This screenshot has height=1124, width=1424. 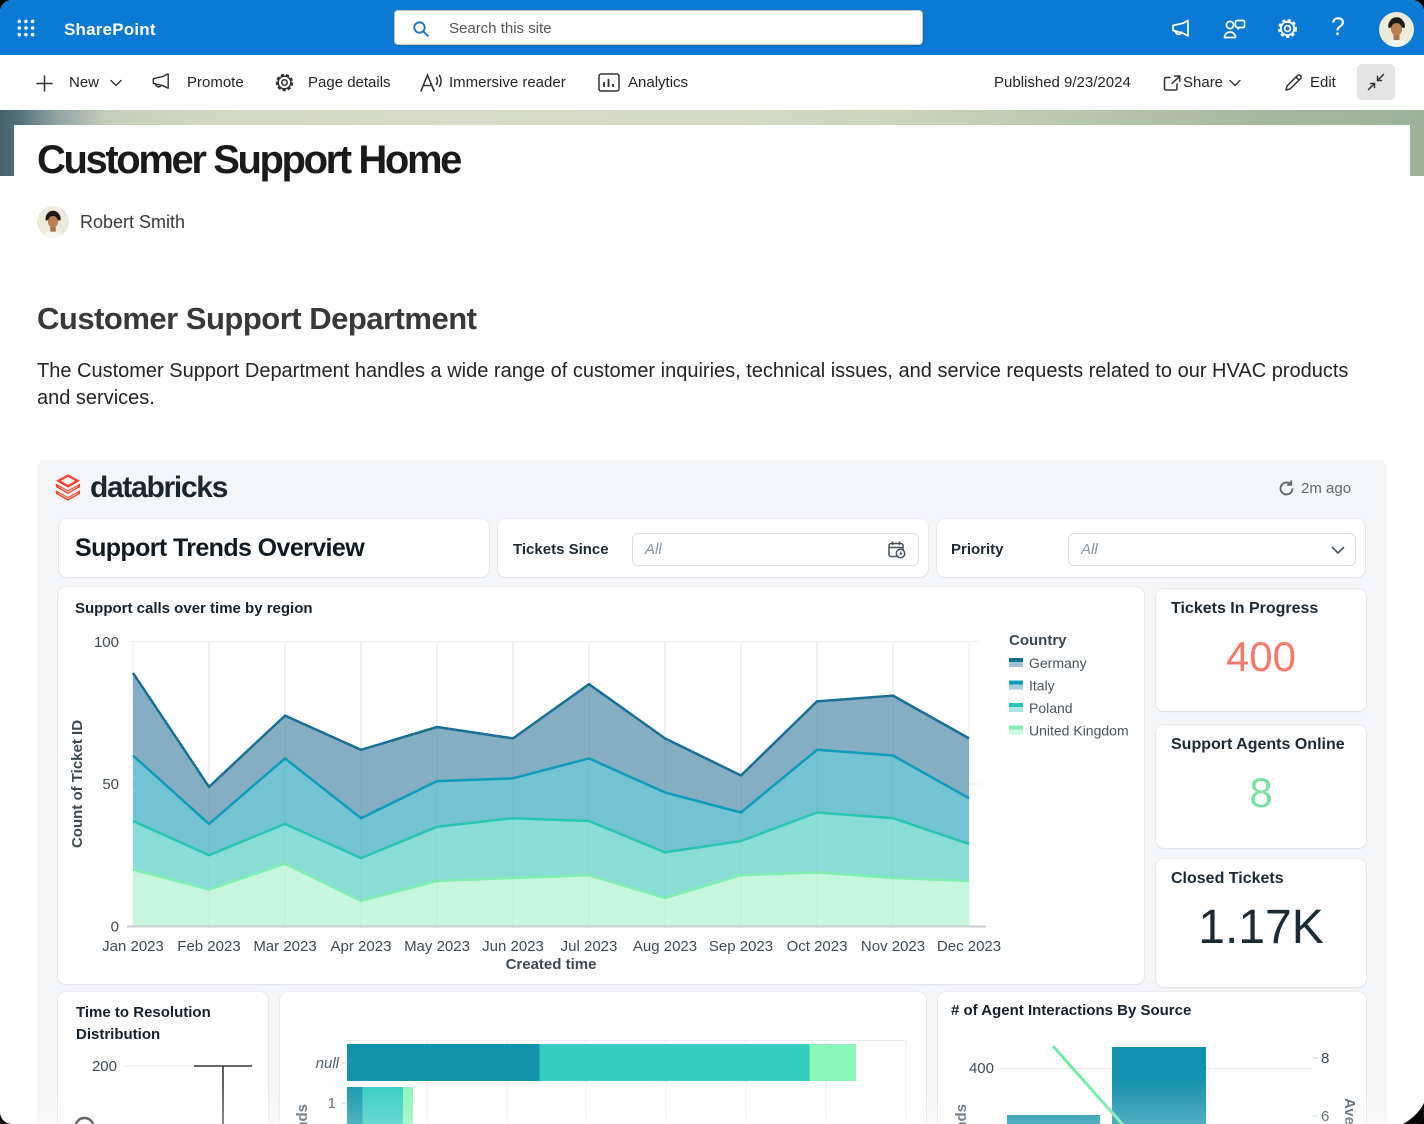 What do you see at coordinates (328, 1063) in the screenshot?
I see `svg-text: null` at bounding box center [328, 1063].